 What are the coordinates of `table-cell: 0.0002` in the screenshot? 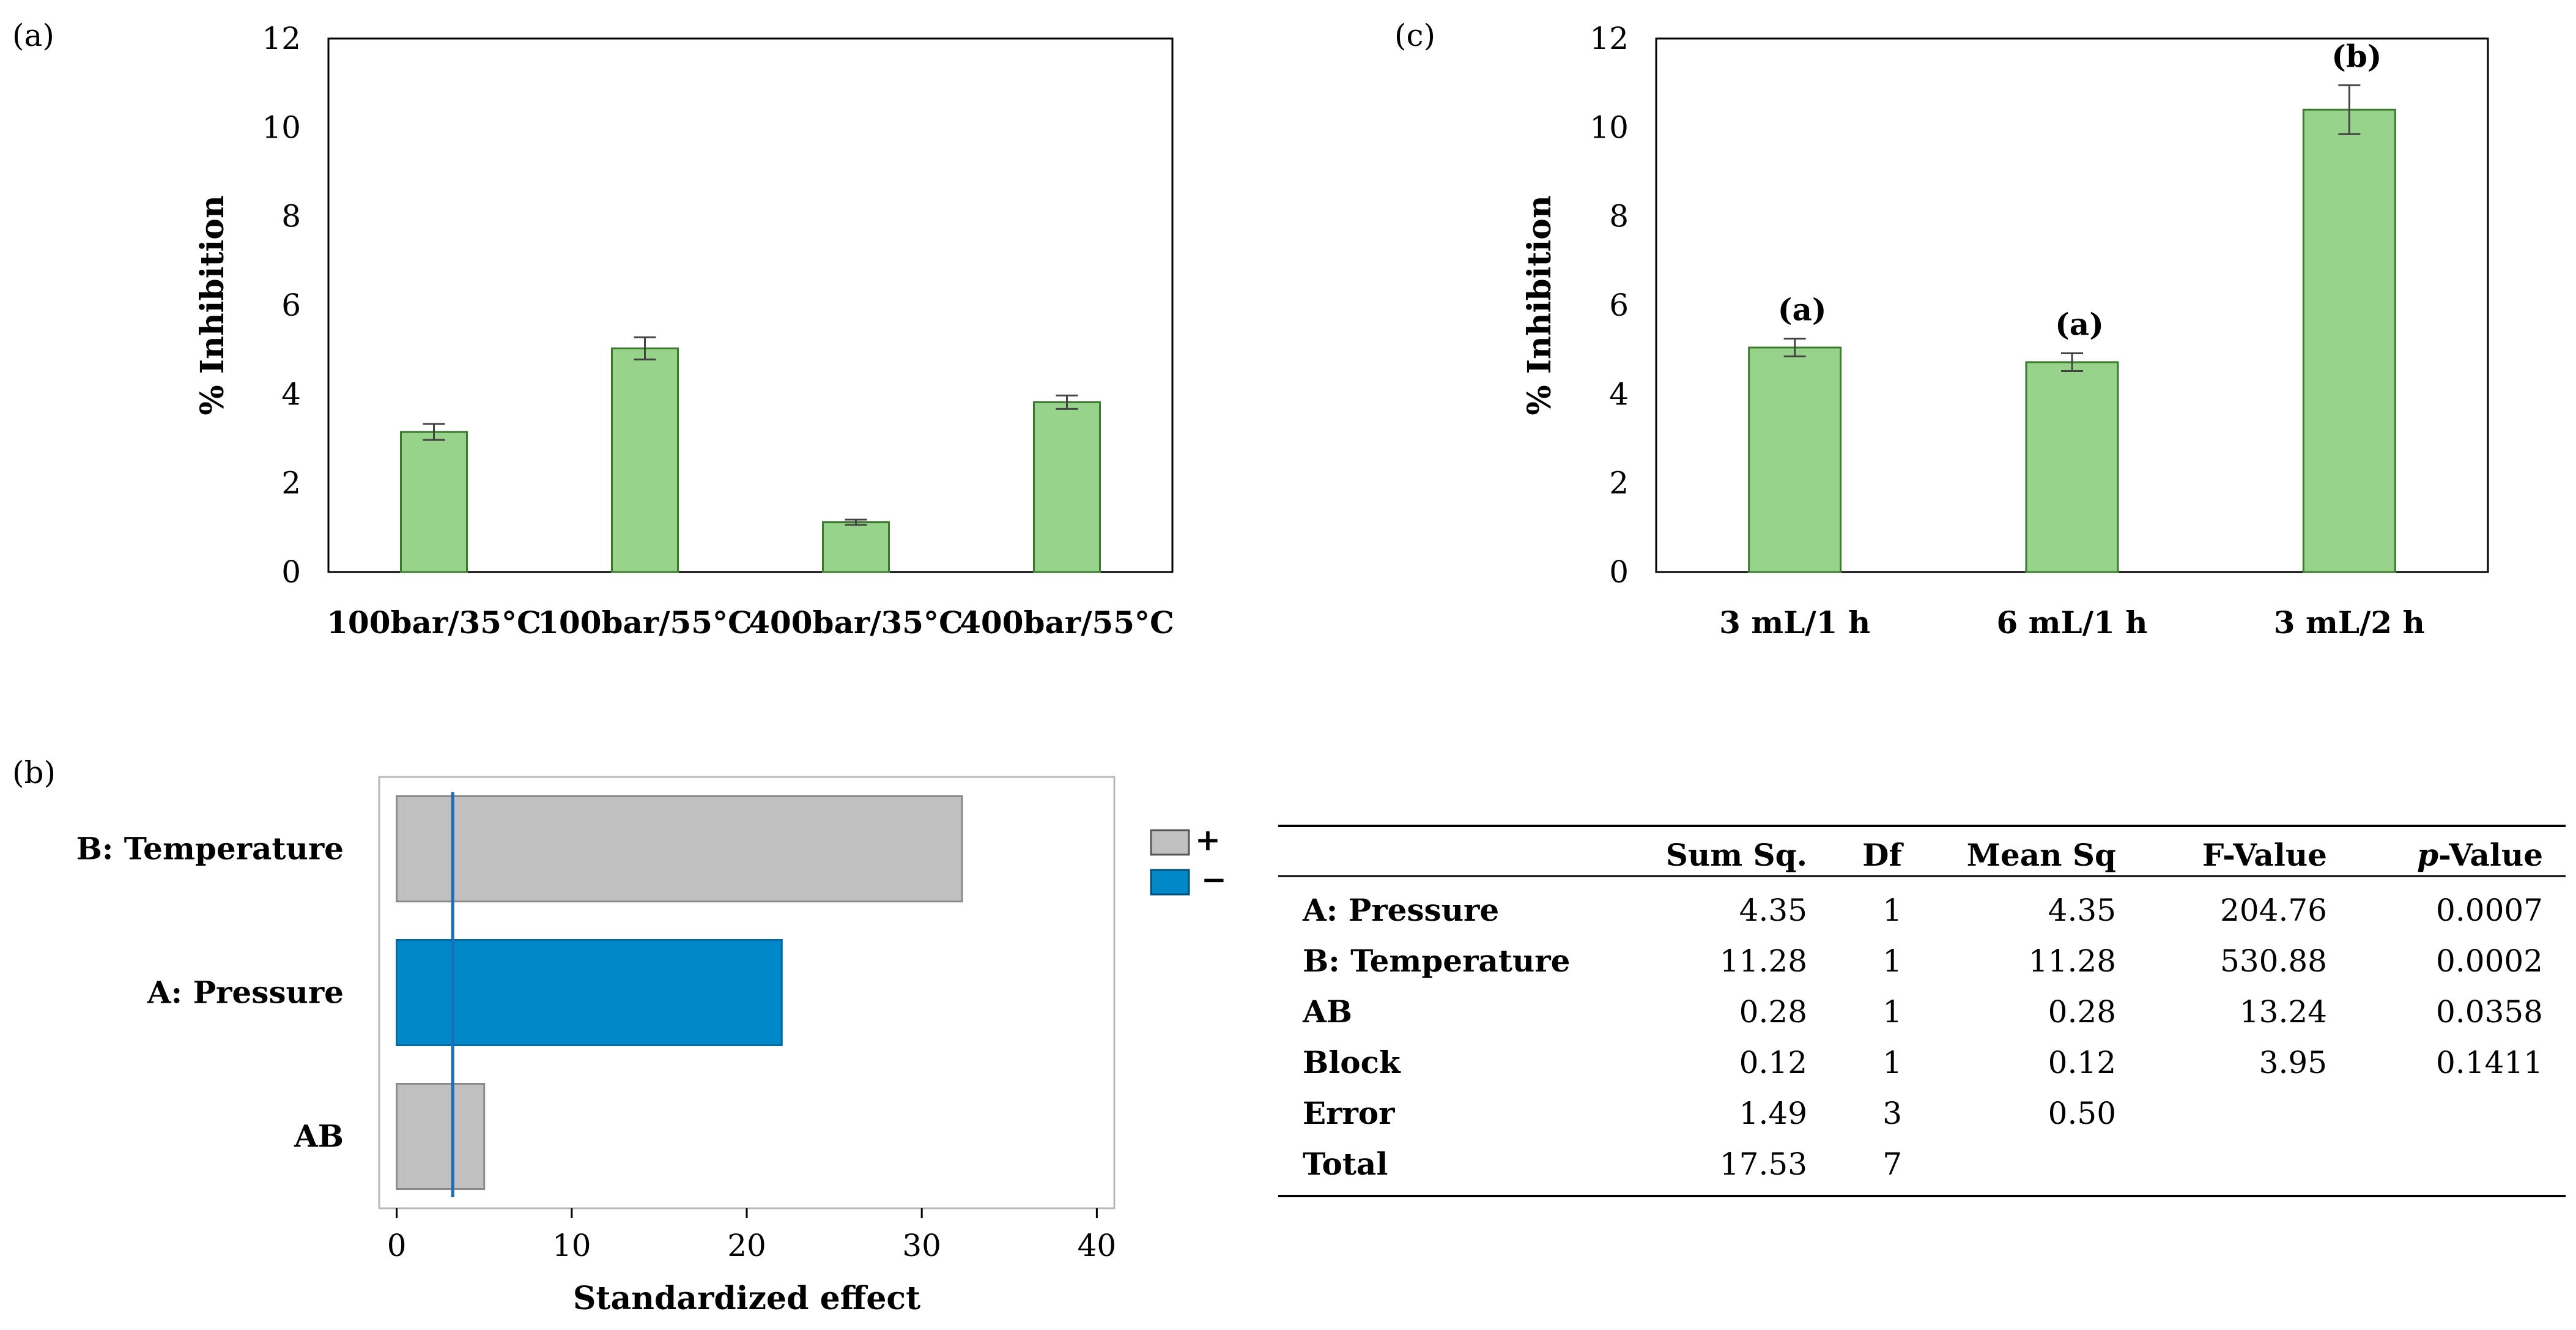 It's located at (2489, 961).